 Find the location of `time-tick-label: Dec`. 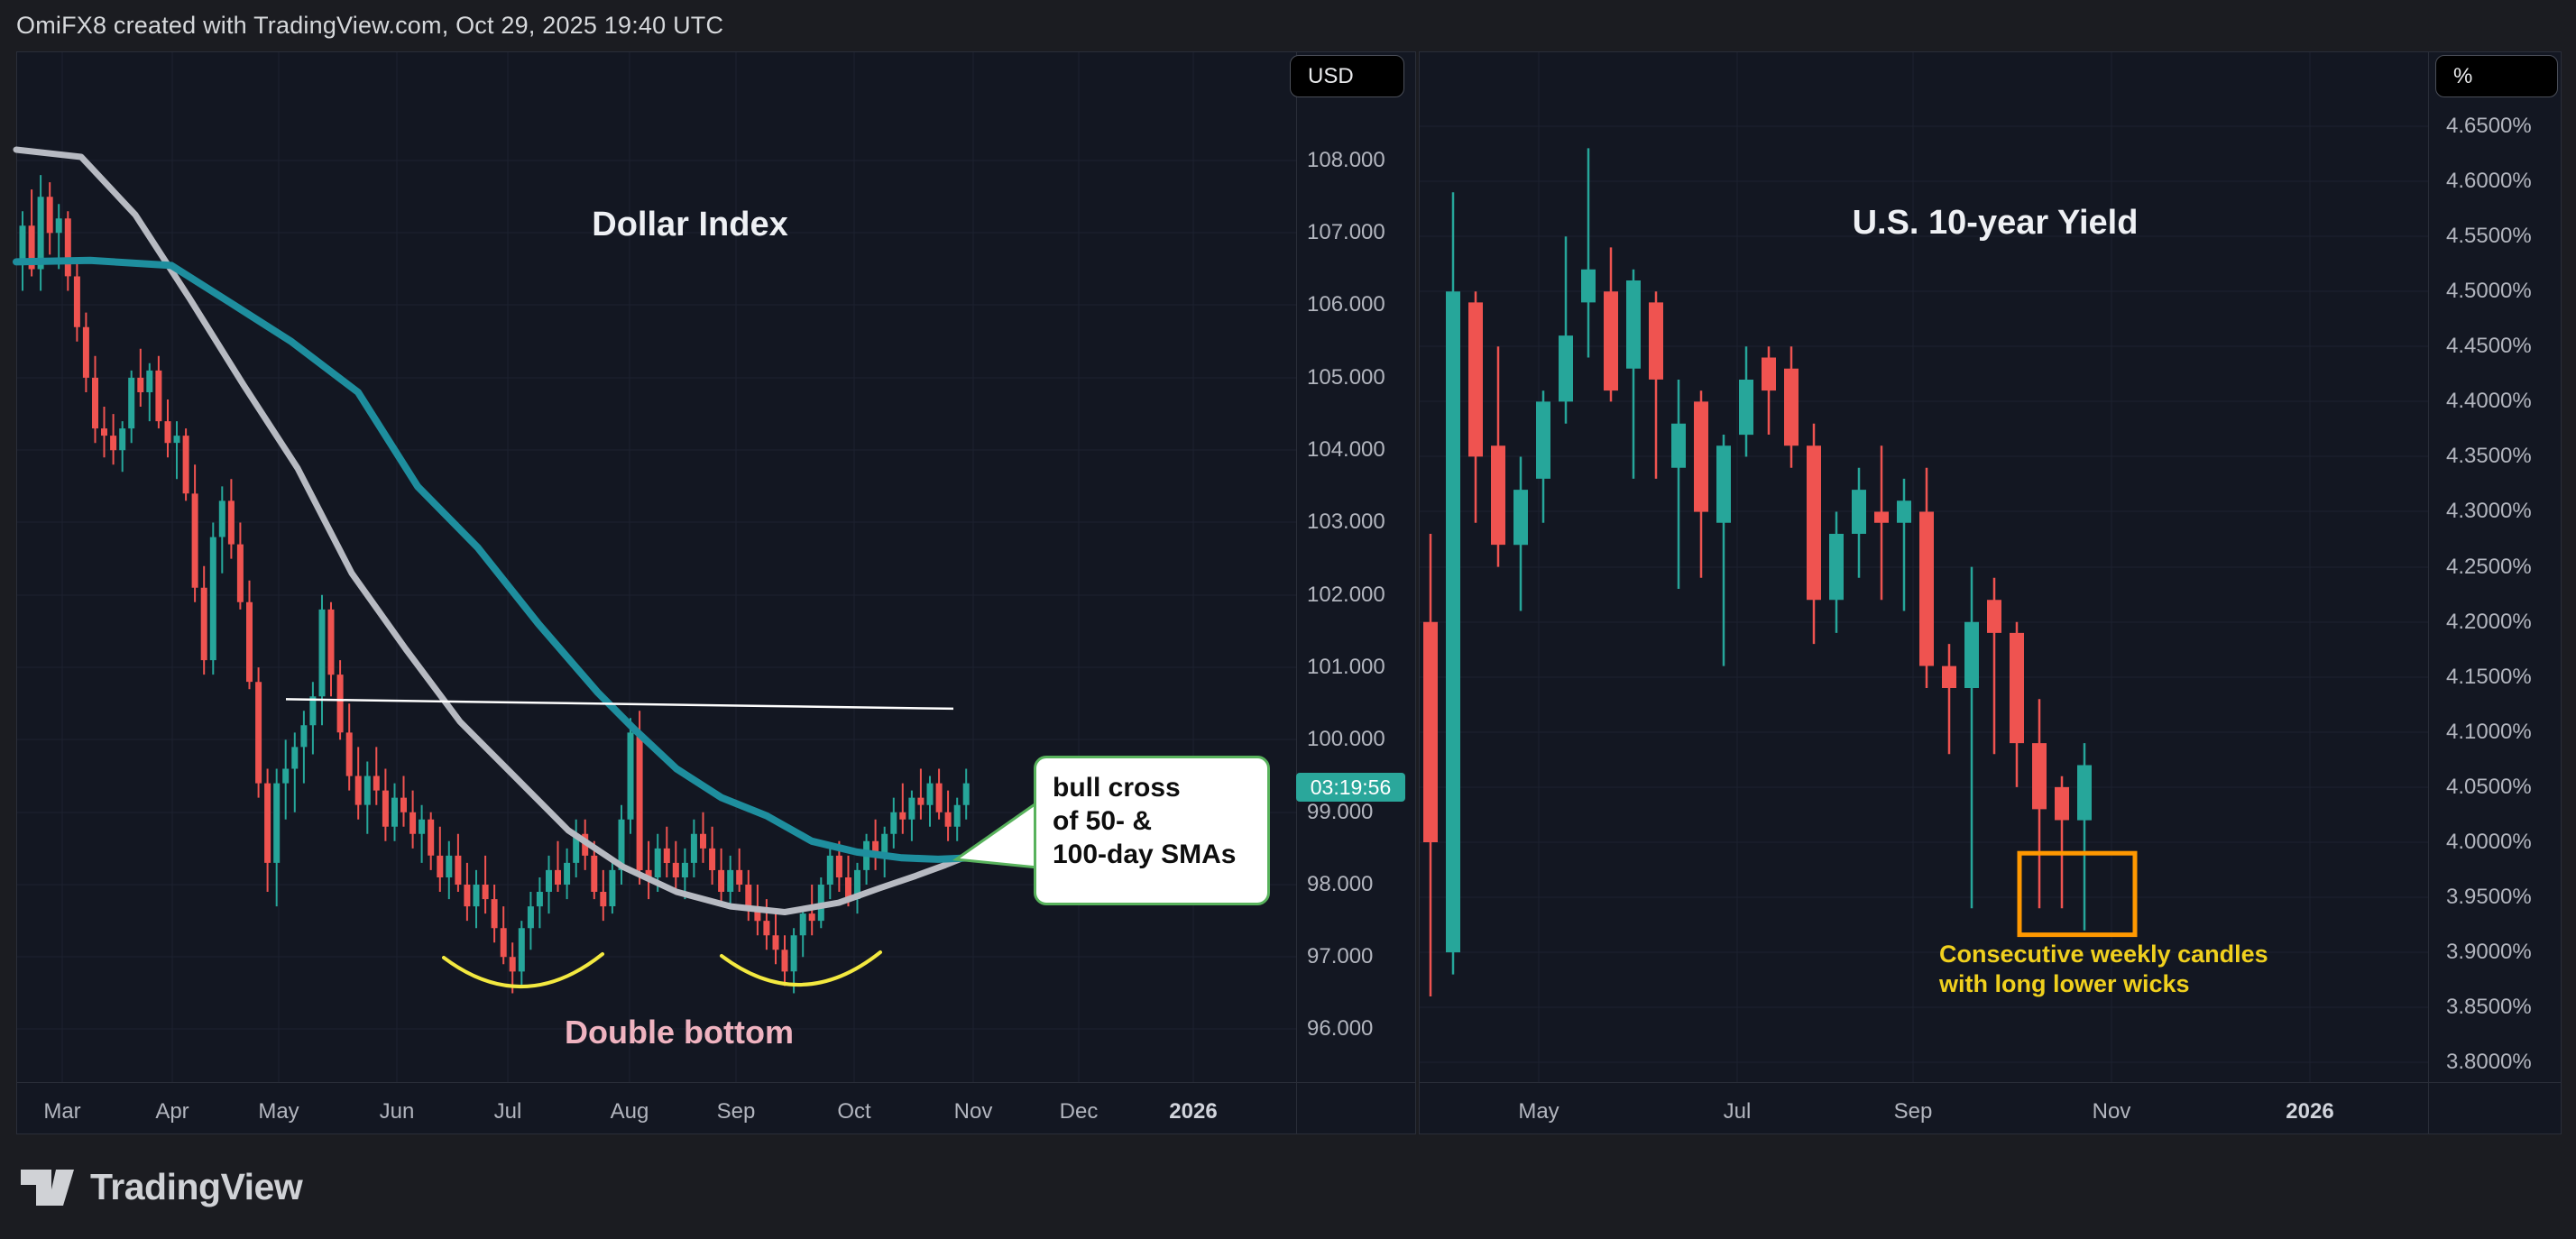

time-tick-label: Dec is located at coordinates (1079, 1111).